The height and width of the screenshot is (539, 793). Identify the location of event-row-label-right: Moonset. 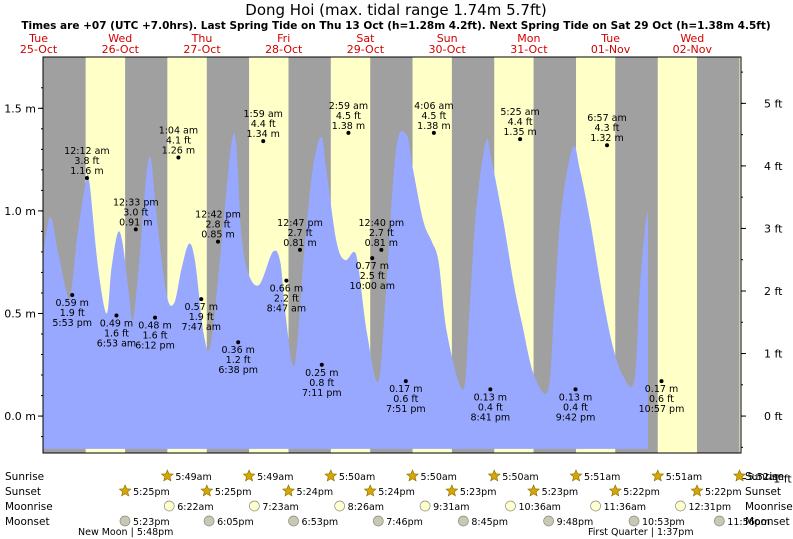
(767, 522).